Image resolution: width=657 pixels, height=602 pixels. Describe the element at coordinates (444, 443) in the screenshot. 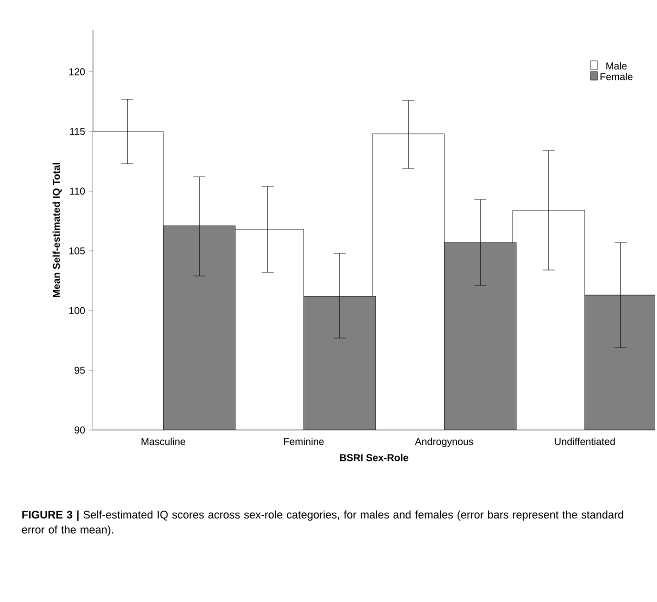

I see `x-tick-label: Androgynous` at that location.